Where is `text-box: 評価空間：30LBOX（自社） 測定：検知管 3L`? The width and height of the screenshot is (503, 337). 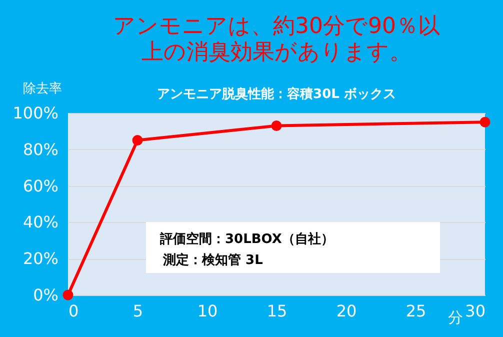
text-box: 評価空間：30LBOX（自社） 測定：検知管 3L is located at coordinates (293, 247).